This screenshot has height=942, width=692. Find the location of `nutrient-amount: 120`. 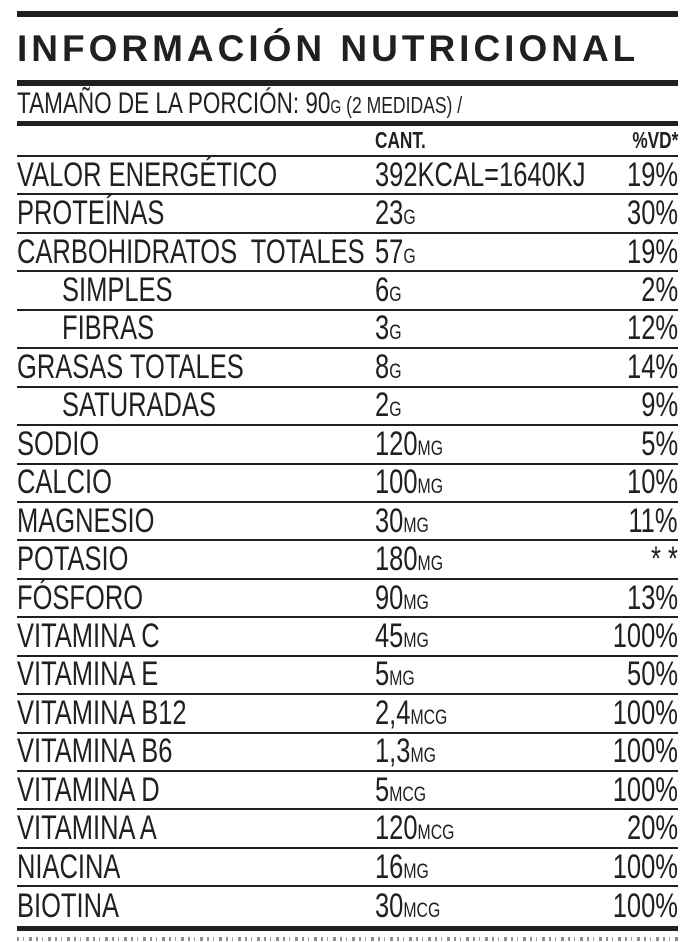

nutrient-amount: 120 is located at coordinates (396, 828).